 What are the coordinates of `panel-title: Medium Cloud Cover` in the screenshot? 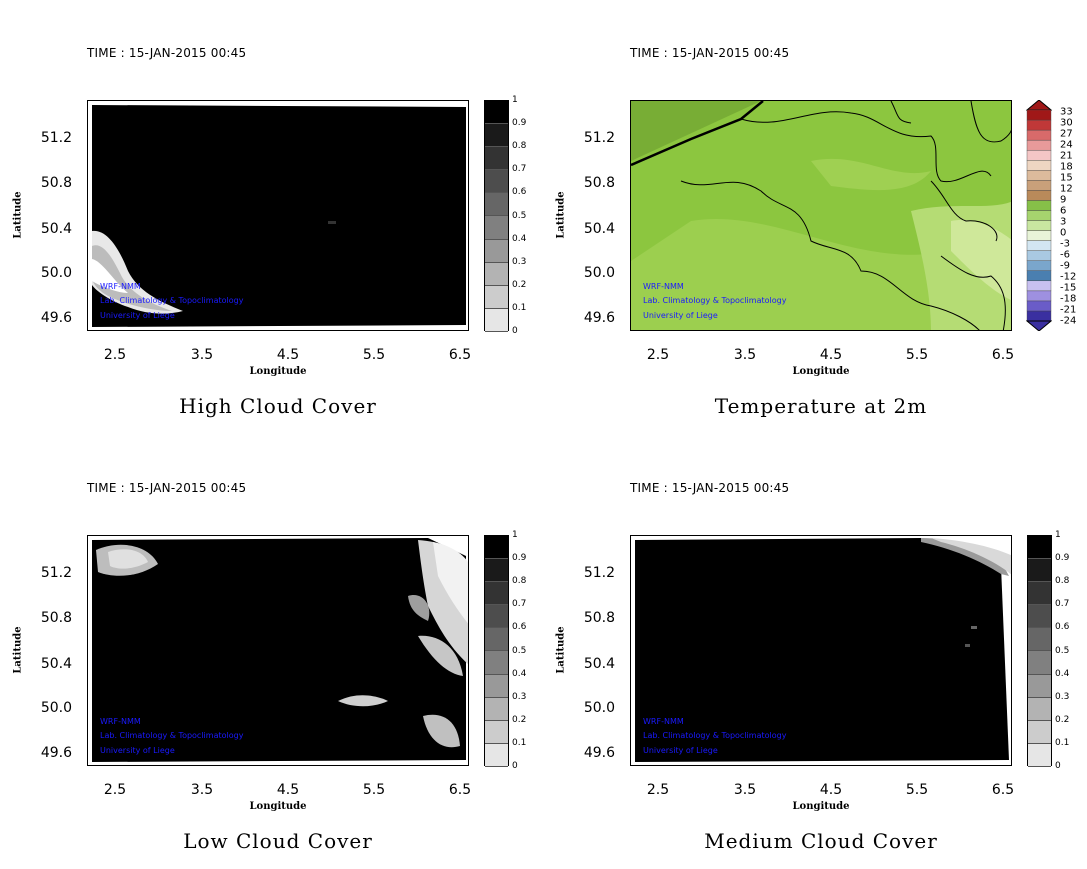 It's located at (821, 841).